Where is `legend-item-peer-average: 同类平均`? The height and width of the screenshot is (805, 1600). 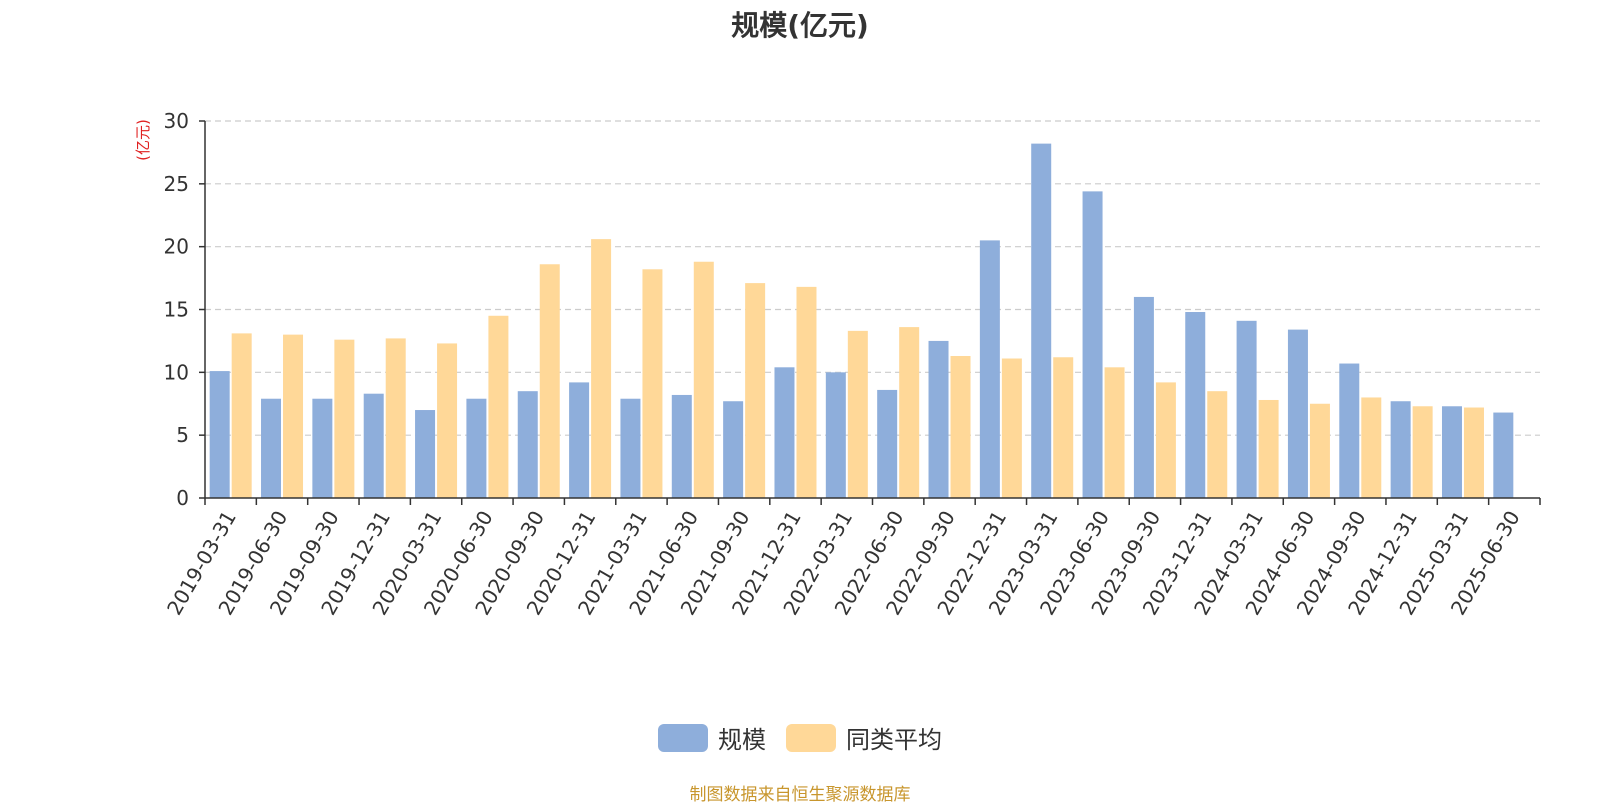 legend-item-peer-average: 同类平均 is located at coordinates (864, 737).